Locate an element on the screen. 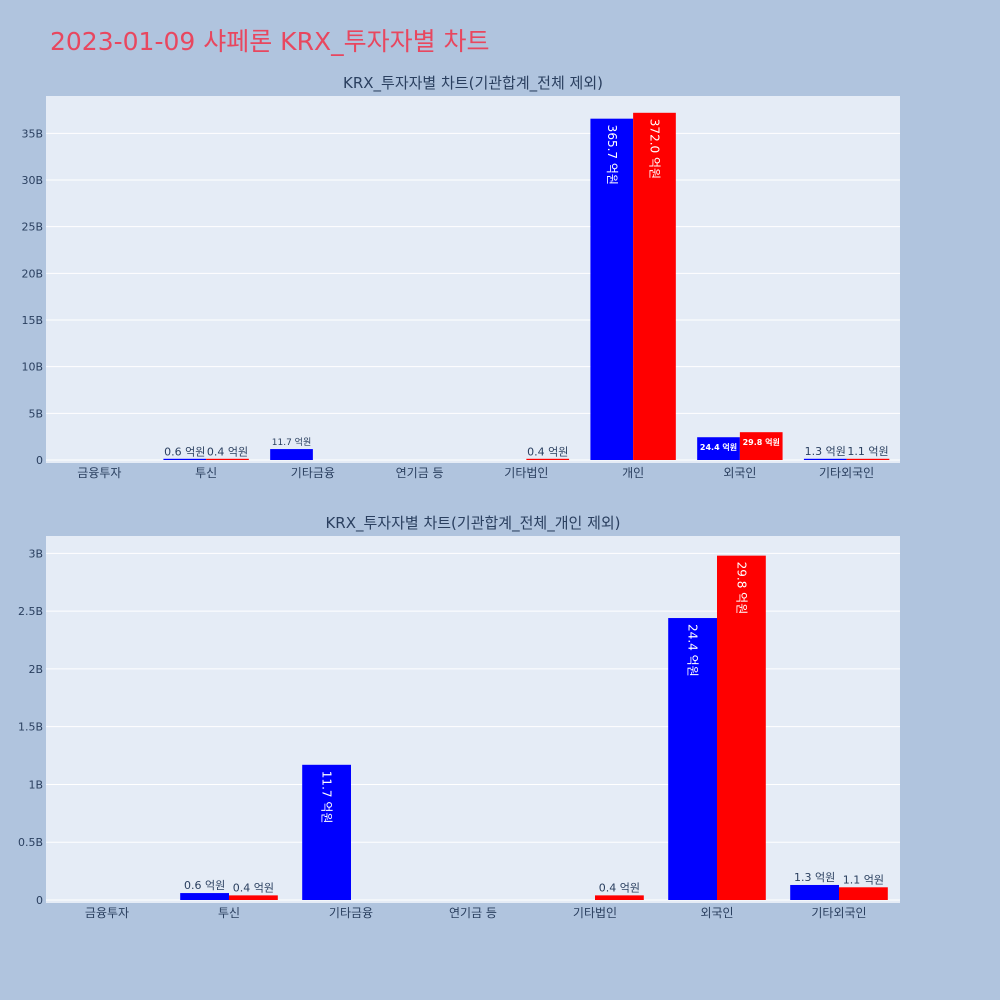 The image size is (1000, 1000). y-tick-label: 0.5B is located at coordinates (30, 842).